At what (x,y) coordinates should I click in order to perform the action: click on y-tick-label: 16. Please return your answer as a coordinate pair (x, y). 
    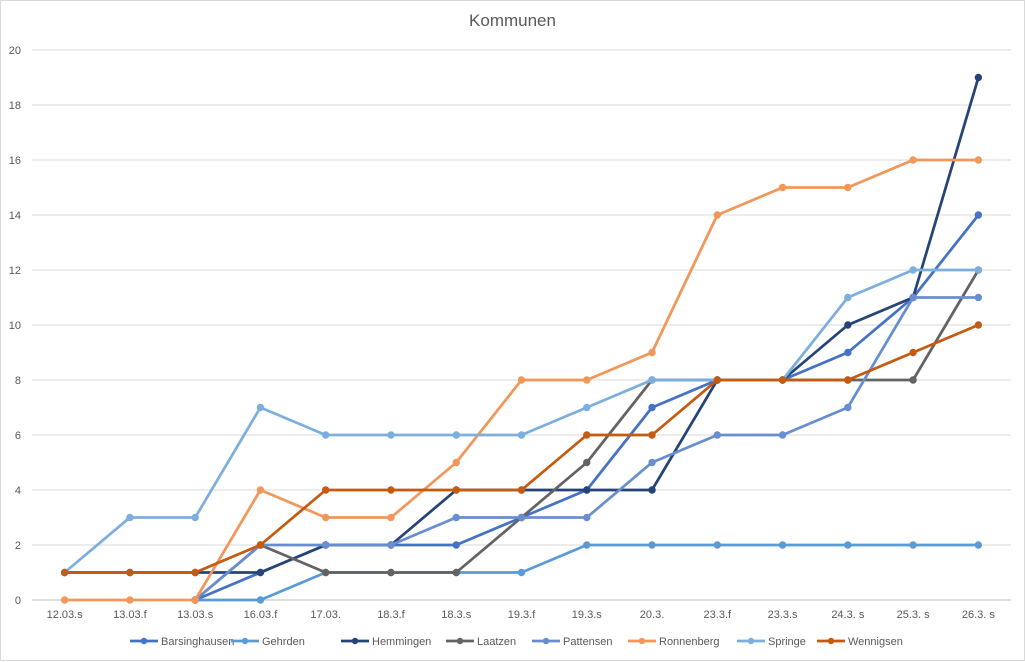
    Looking at the image, I should click on (15, 161).